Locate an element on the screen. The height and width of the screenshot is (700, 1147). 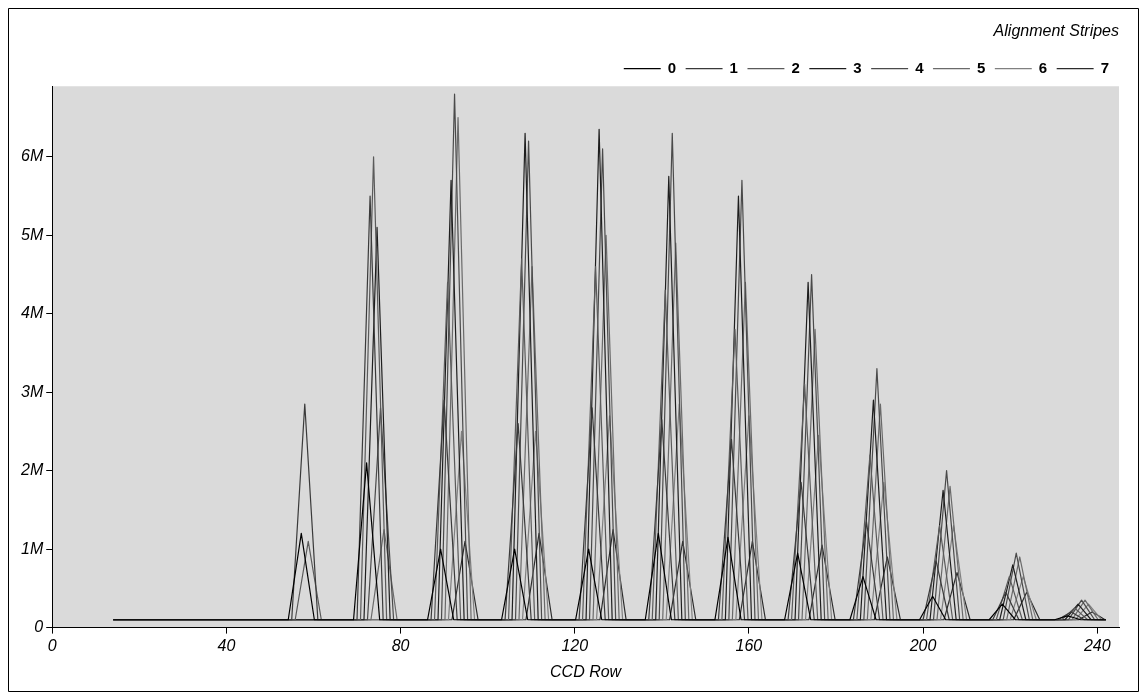
y-tick-label: 0 is located at coordinates (39, 627).